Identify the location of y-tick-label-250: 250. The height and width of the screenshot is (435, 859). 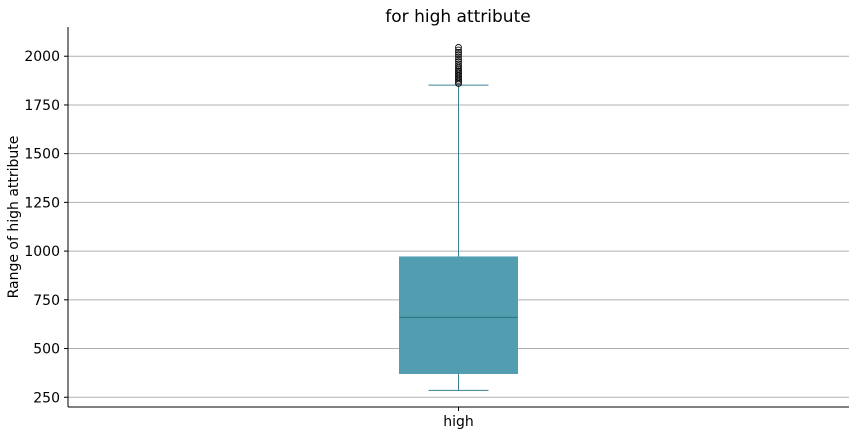
(46, 398).